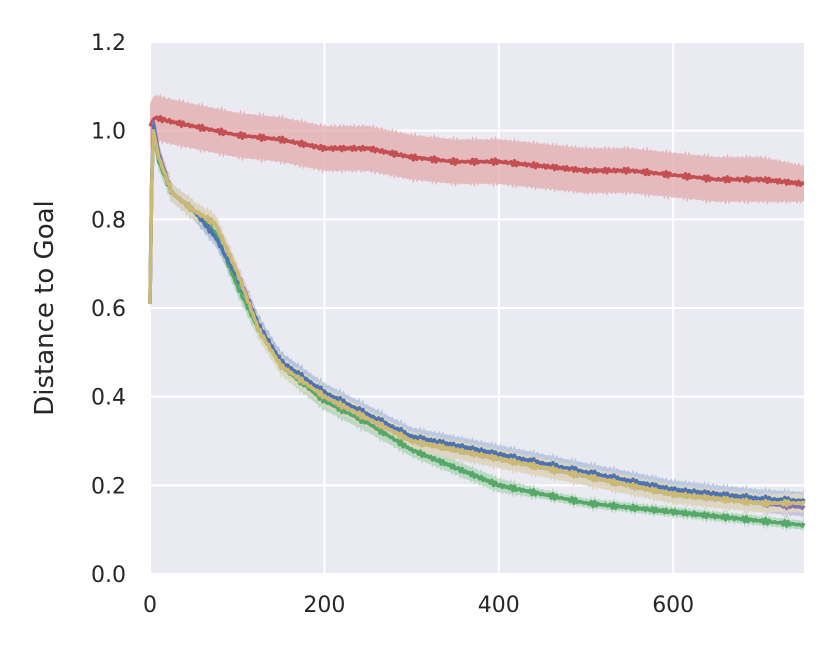  What do you see at coordinates (418, 605) in the screenshot?
I see `x-tick-labels: 0 200 400 600` at bounding box center [418, 605].